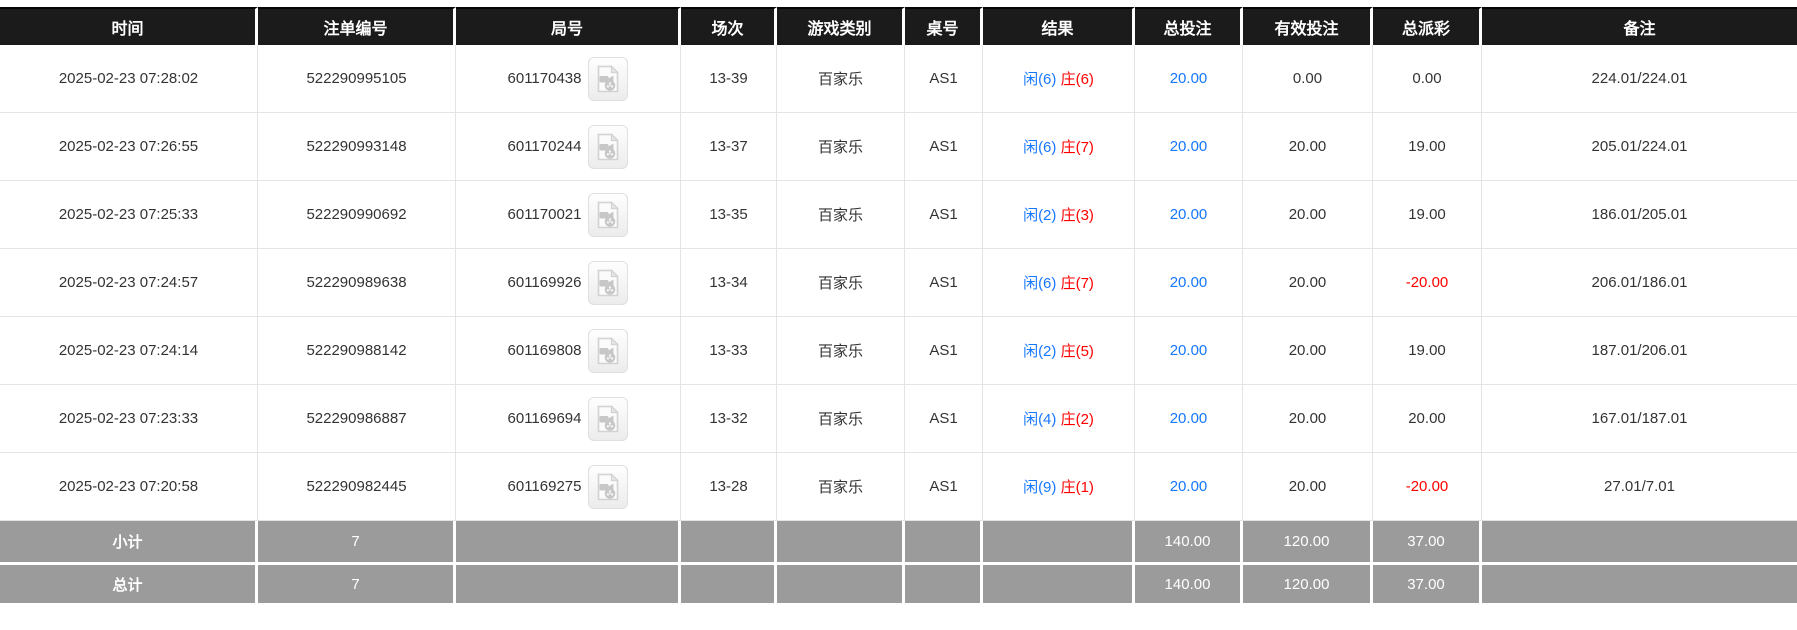 This screenshot has height=630, width=1797. What do you see at coordinates (129, 79) in the screenshot?
I see `cell-time: 2025-02-23 07:28:02` at bounding box center [129, 79].